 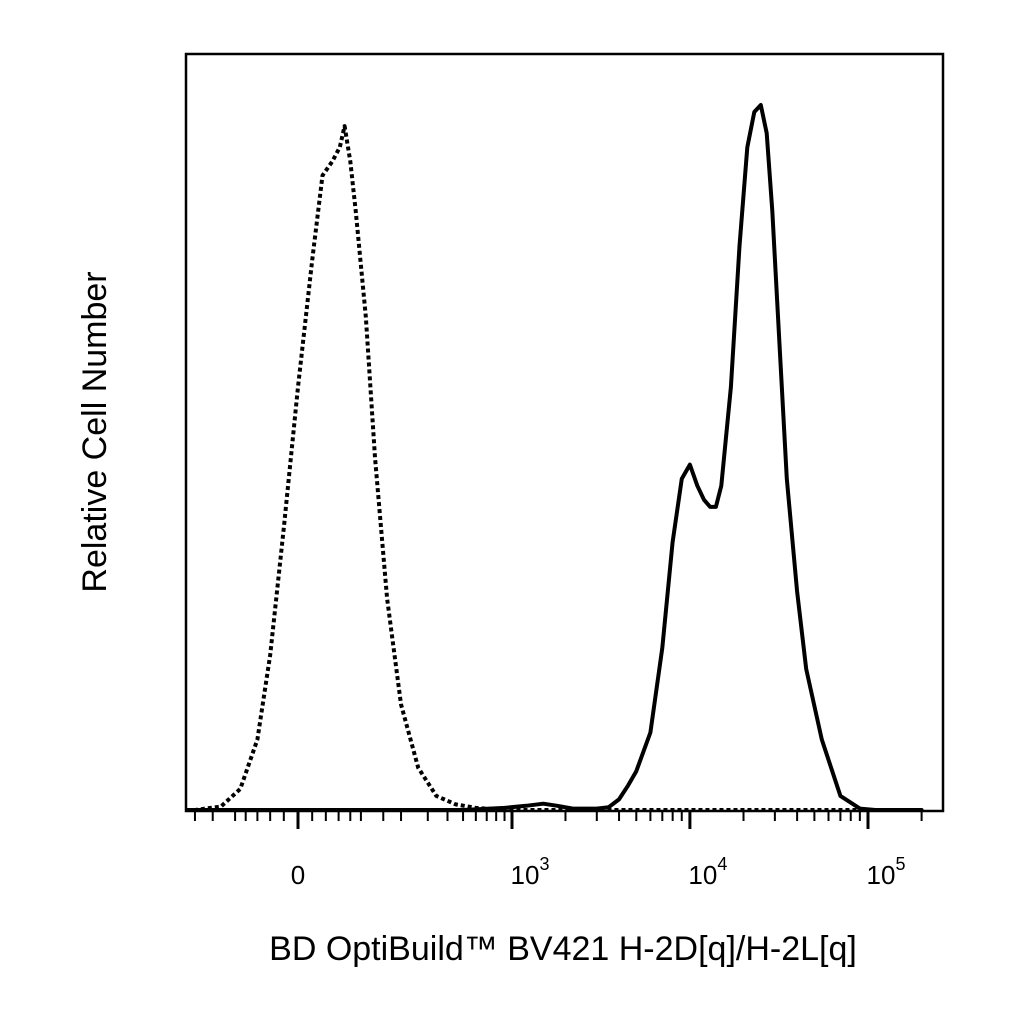 I want to click on x-tick-label: 10⁵, so click(x=886, y=872).